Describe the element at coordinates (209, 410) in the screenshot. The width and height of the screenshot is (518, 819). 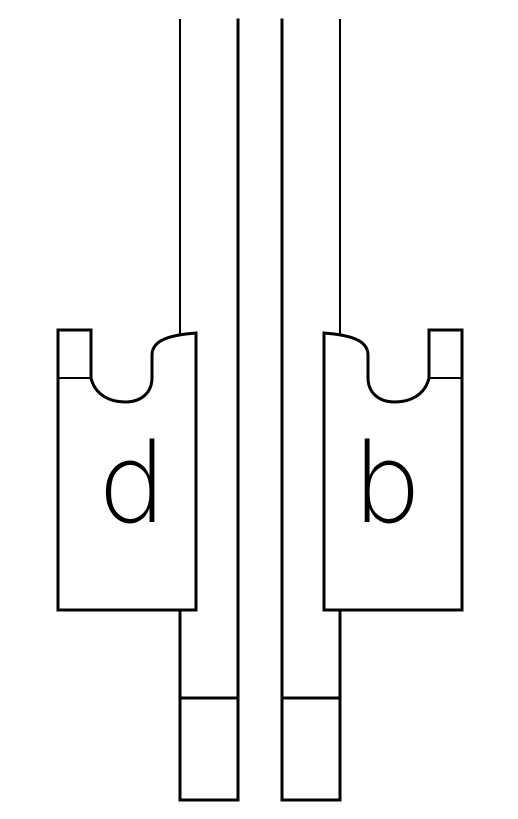
I see `left-rail` at that location.